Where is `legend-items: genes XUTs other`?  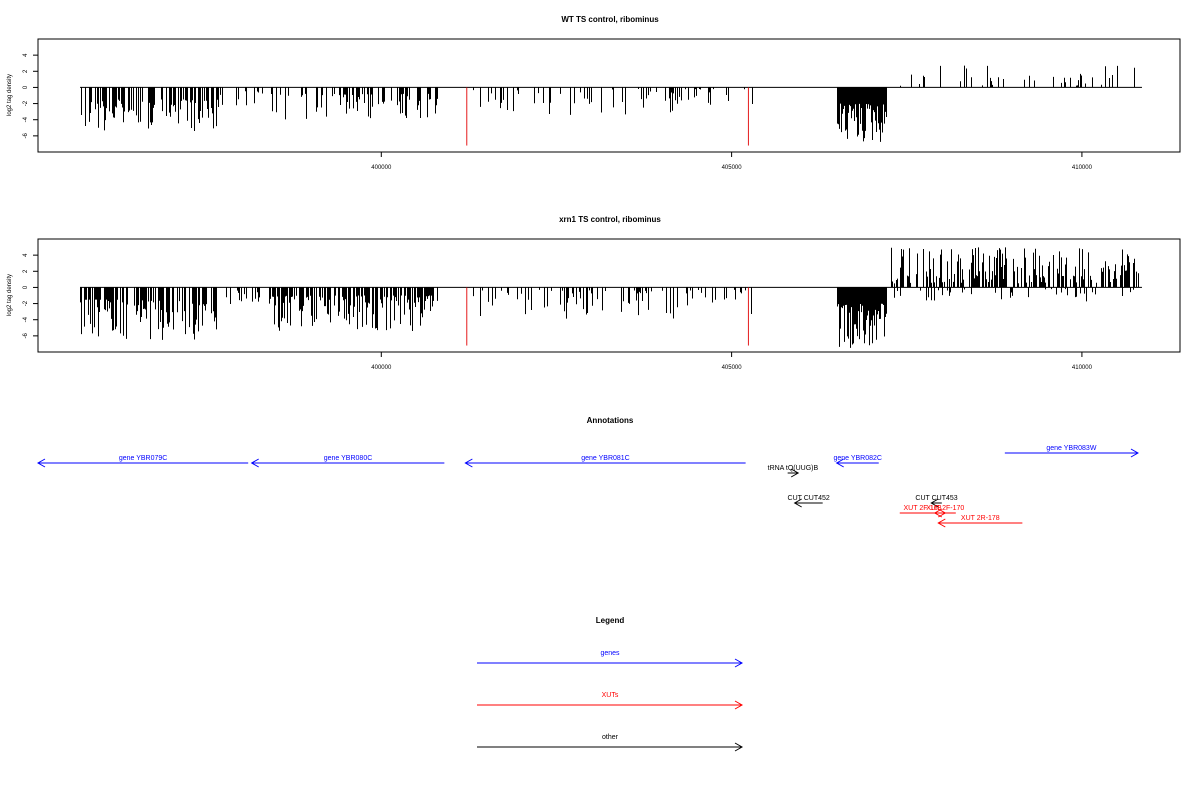
legend-items: genes XUTs other is located at coordinates (610, 701).